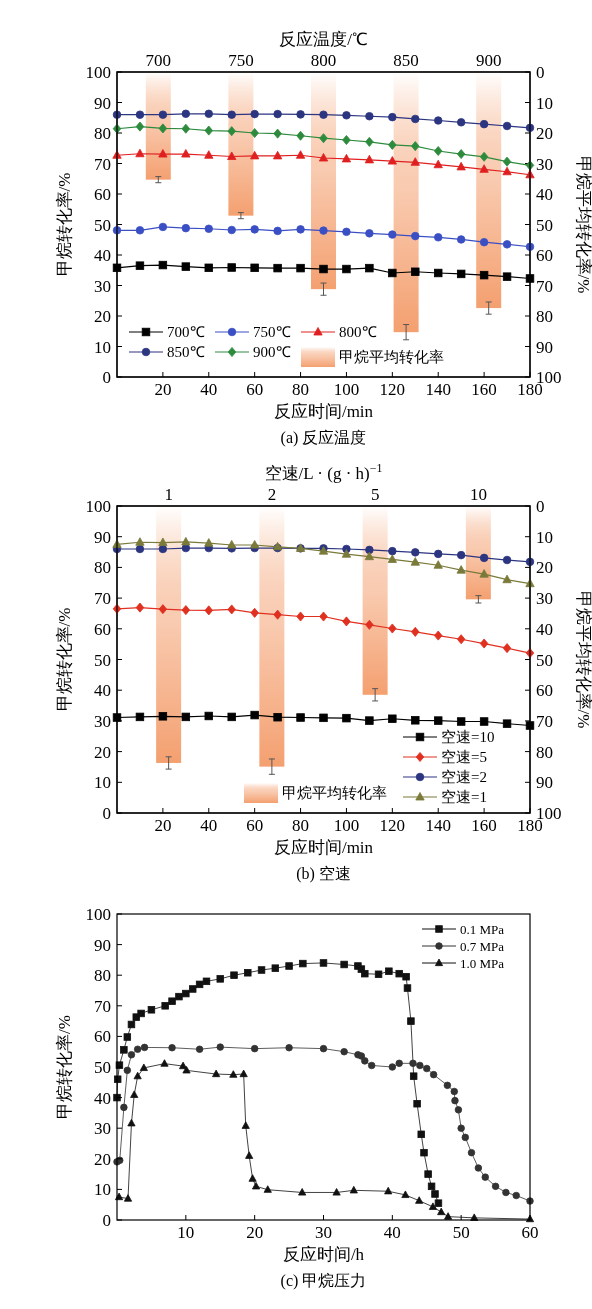 The height and width of the screenshot is (1309, 592). I want to click on legend-label: 1.0 MPa, so click(482, 963).